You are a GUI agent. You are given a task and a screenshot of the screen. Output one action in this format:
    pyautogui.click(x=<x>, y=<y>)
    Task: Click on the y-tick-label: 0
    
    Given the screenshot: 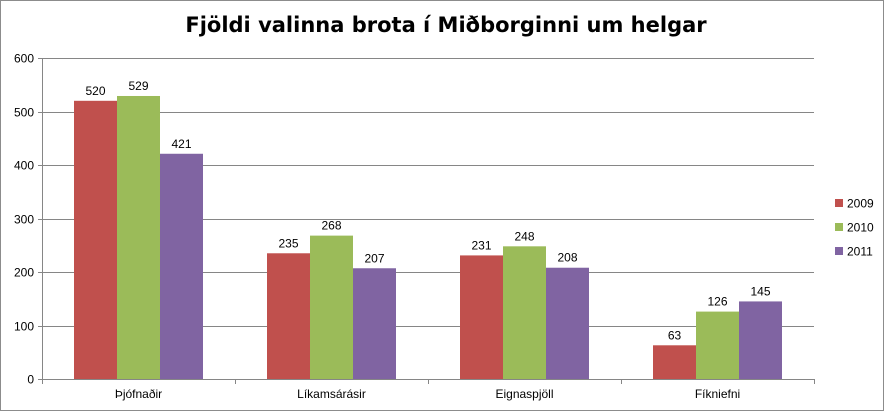 What is the action you would take?
    pyautogui.click(x=30, y=380)
    